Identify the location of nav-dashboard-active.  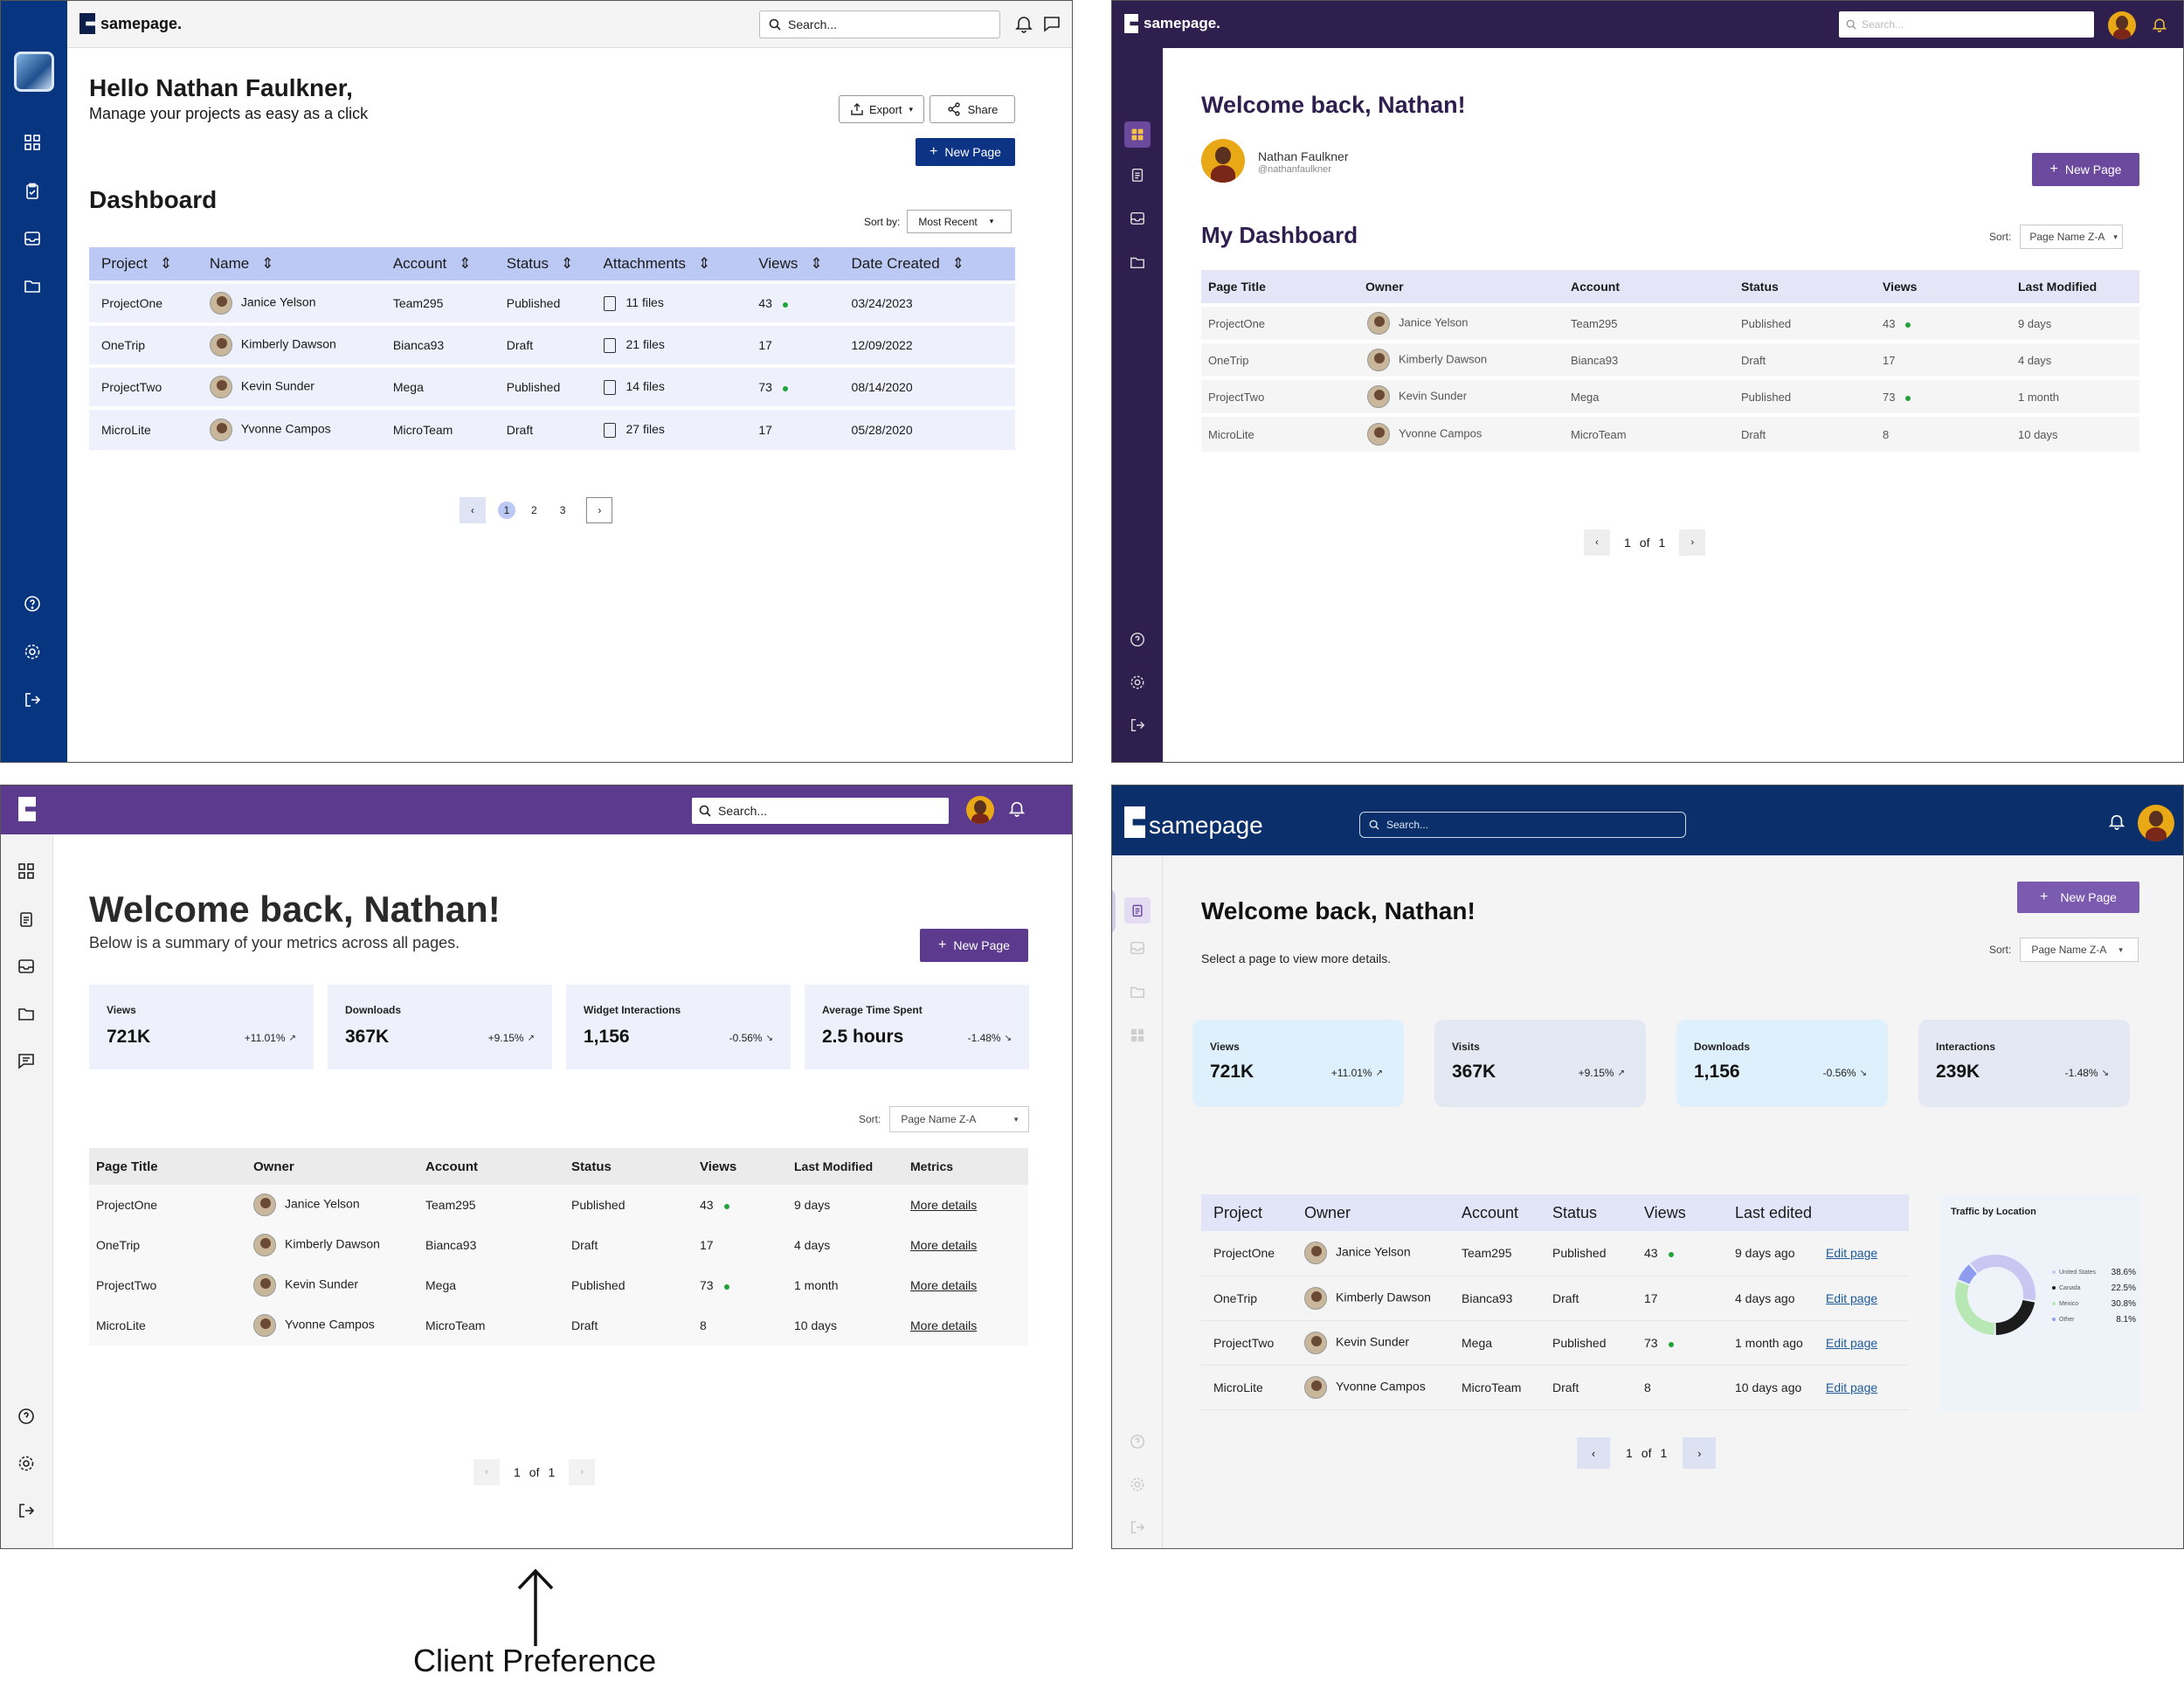
(1137, 134).